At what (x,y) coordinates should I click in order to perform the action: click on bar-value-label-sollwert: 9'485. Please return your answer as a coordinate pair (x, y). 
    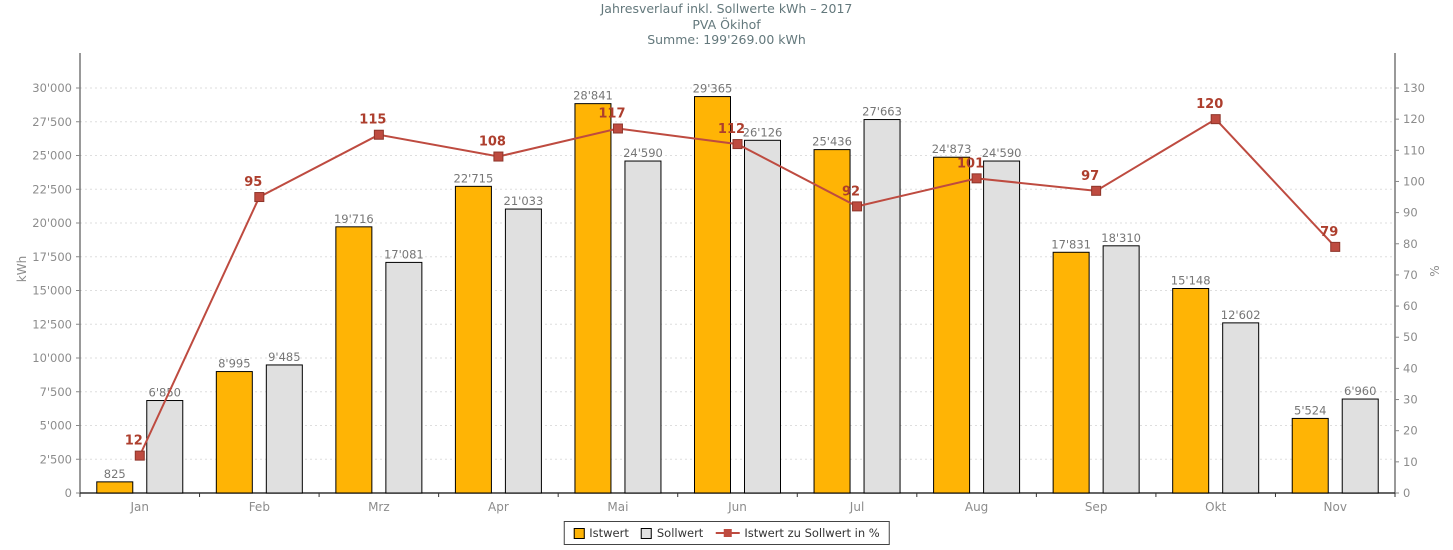
    Looking at the image, I should click on (284, 357).